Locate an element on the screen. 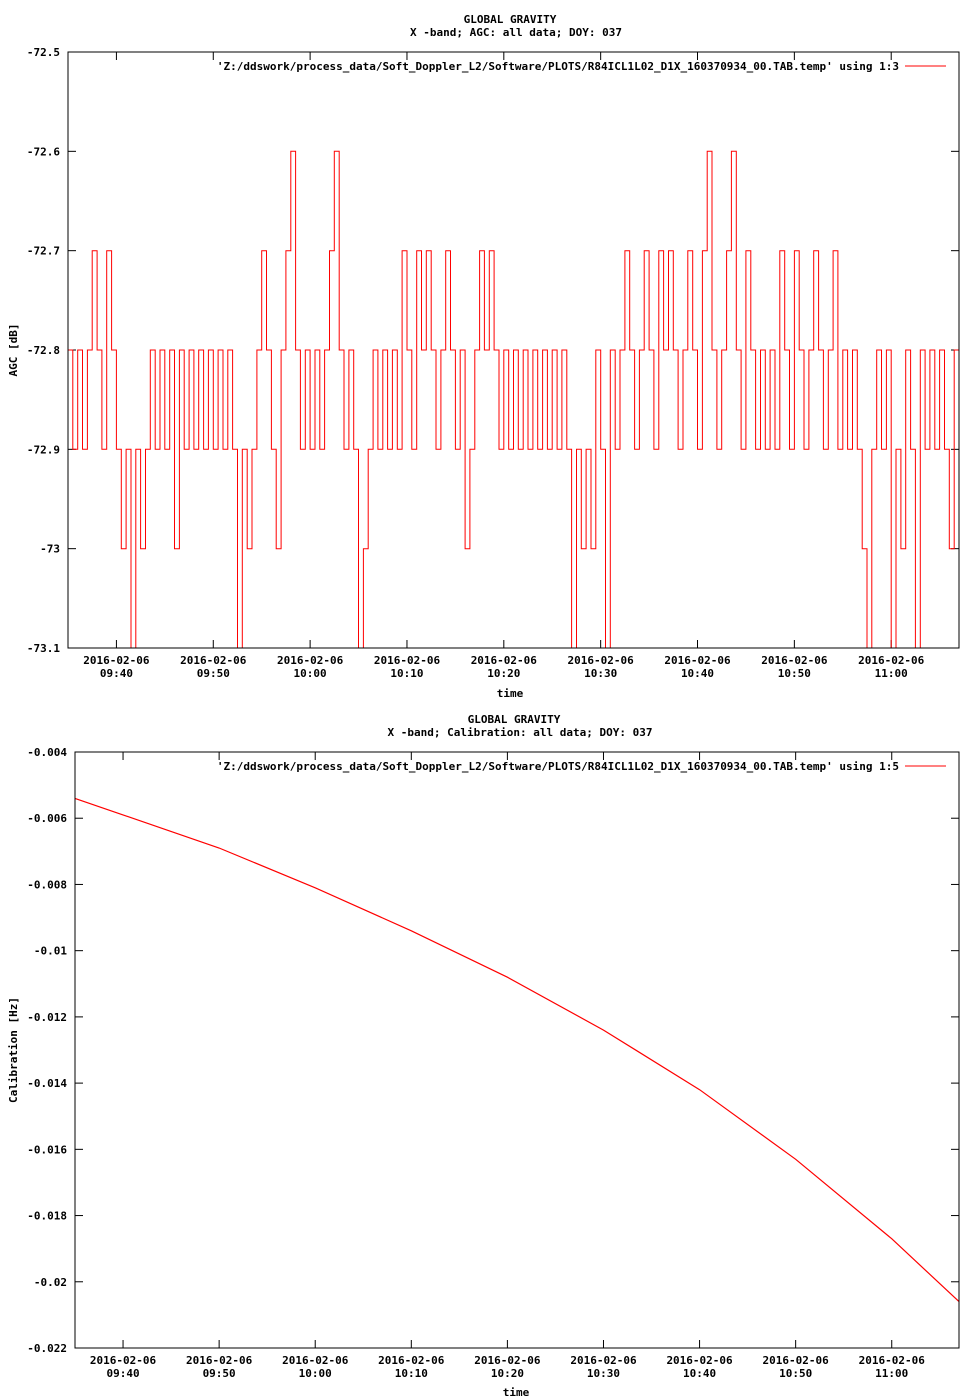  y-tick-label: -72.6 is located at coordinates (43, 151).